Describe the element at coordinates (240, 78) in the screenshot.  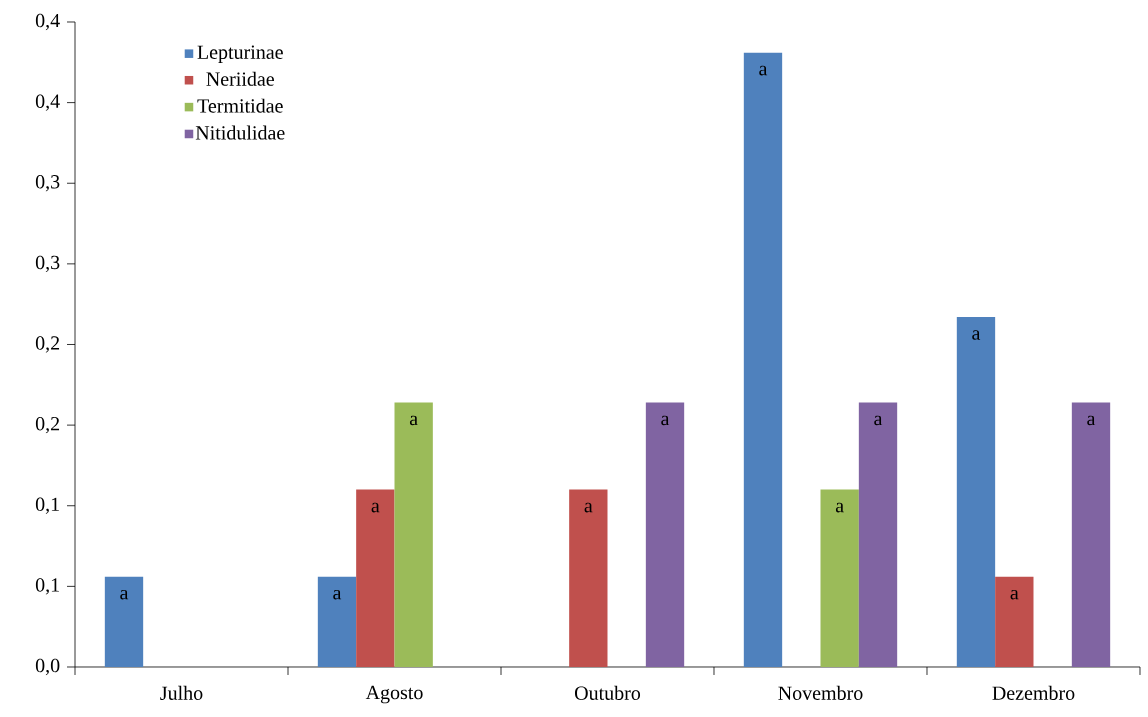
I see `legend-label: Neriidae` at that location.